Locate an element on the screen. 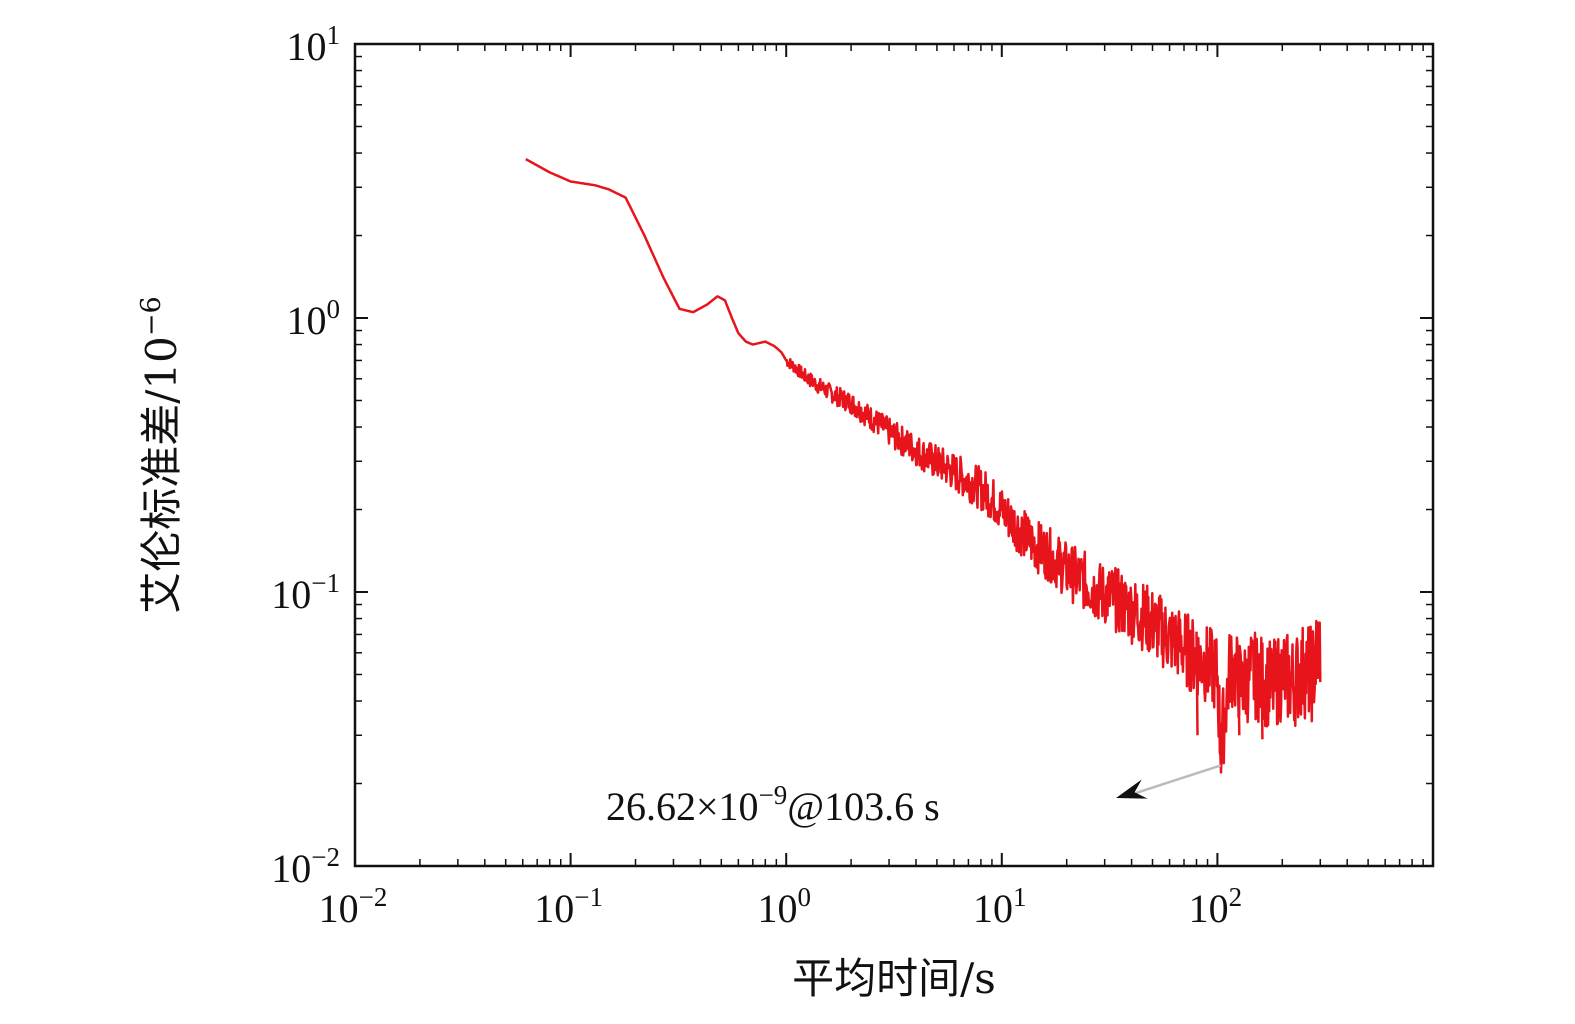  y-tick-label: 10¹ is located at coordinates (314, 44).